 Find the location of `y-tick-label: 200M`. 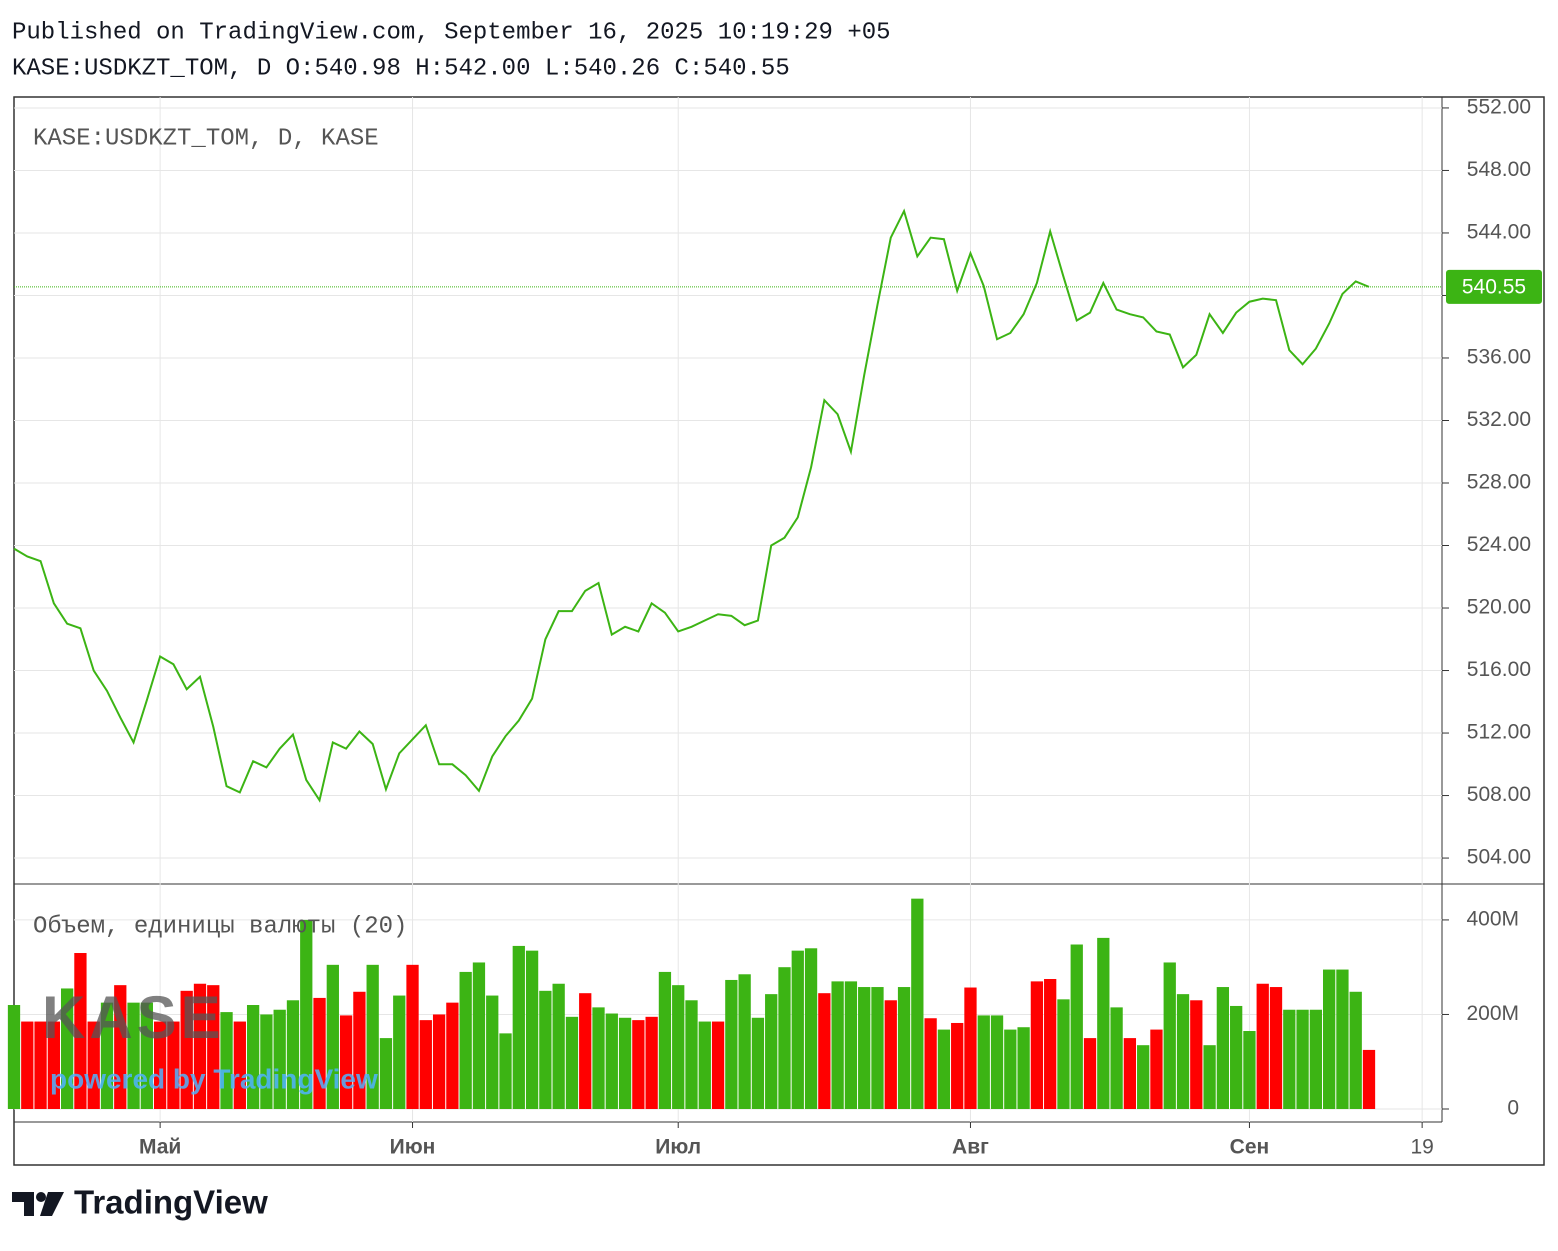

y-tick-label: 200M is located at coordinates (1492, 1013).